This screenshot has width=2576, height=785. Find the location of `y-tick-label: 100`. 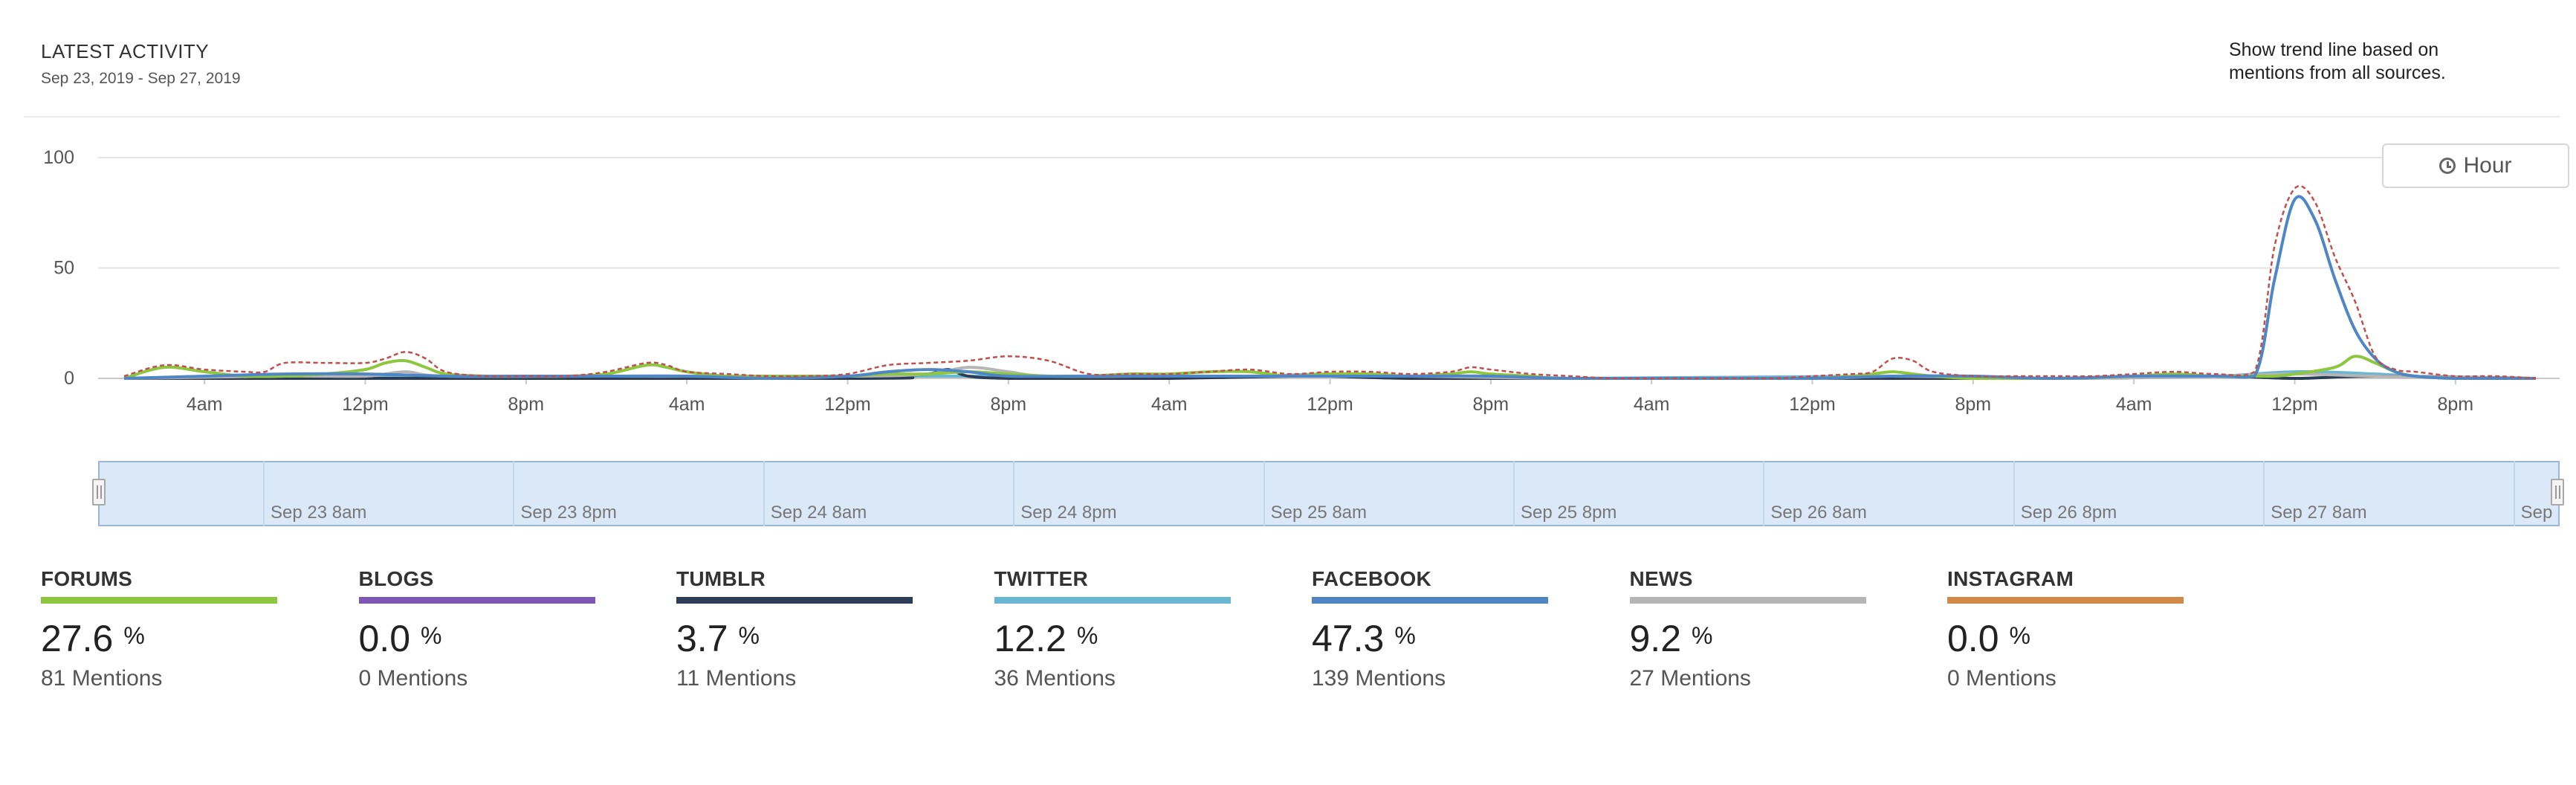

y-tick-label: 100 is located at coordinates (58, 157).